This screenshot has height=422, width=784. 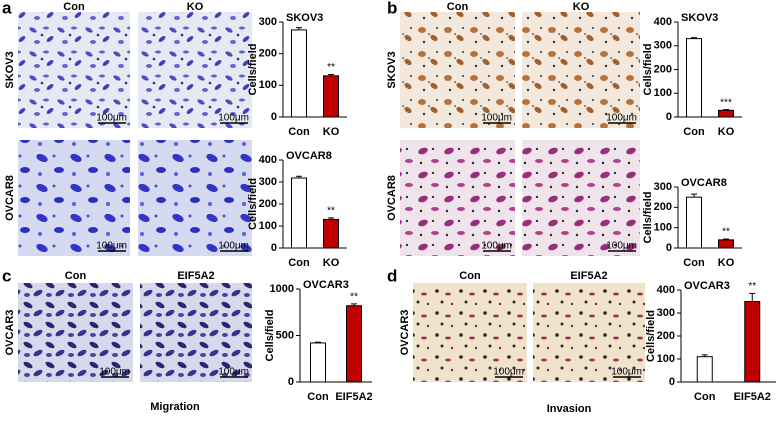 What do you see at coordinates (309, 156) in the screenshot?
I see `chart-title: OVCAR8` at bounding box center [309, 156].